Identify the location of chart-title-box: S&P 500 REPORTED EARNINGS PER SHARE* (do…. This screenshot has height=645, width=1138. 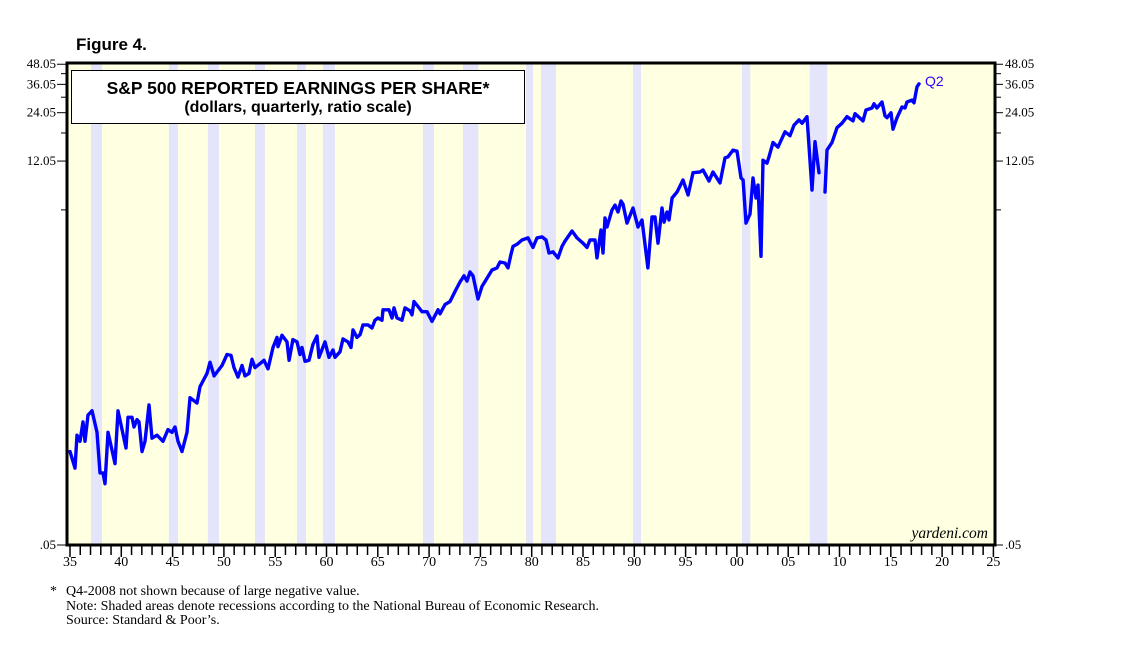
(298, 97).